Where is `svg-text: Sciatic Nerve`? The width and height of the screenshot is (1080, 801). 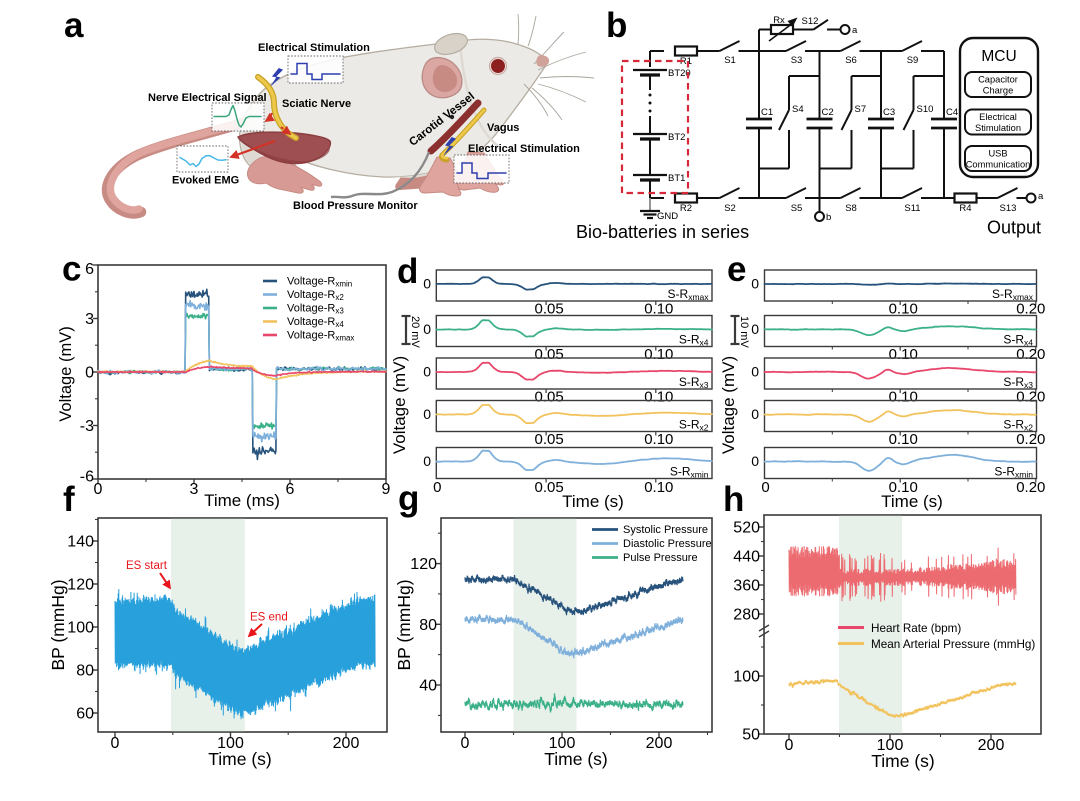
svg-text: Sciatic Nerve is located at coordinates (316, 104).